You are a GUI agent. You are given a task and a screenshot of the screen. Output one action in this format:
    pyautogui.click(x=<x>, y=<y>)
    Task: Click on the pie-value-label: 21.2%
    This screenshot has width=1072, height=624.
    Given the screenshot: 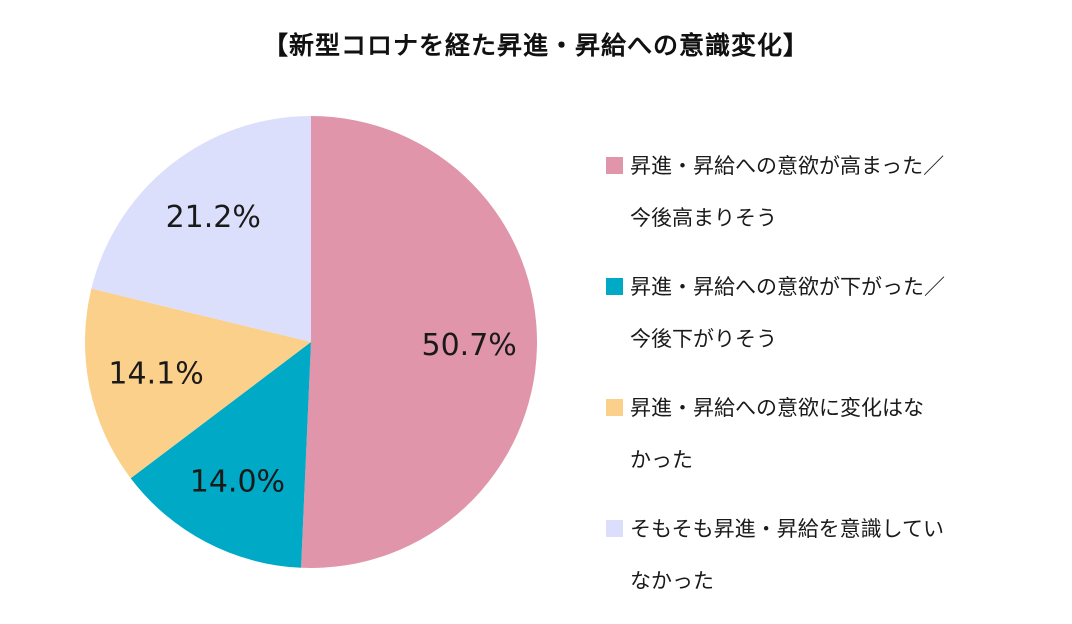 What is the action you would take?
    pyautogui.click(x=213, y=217)
    